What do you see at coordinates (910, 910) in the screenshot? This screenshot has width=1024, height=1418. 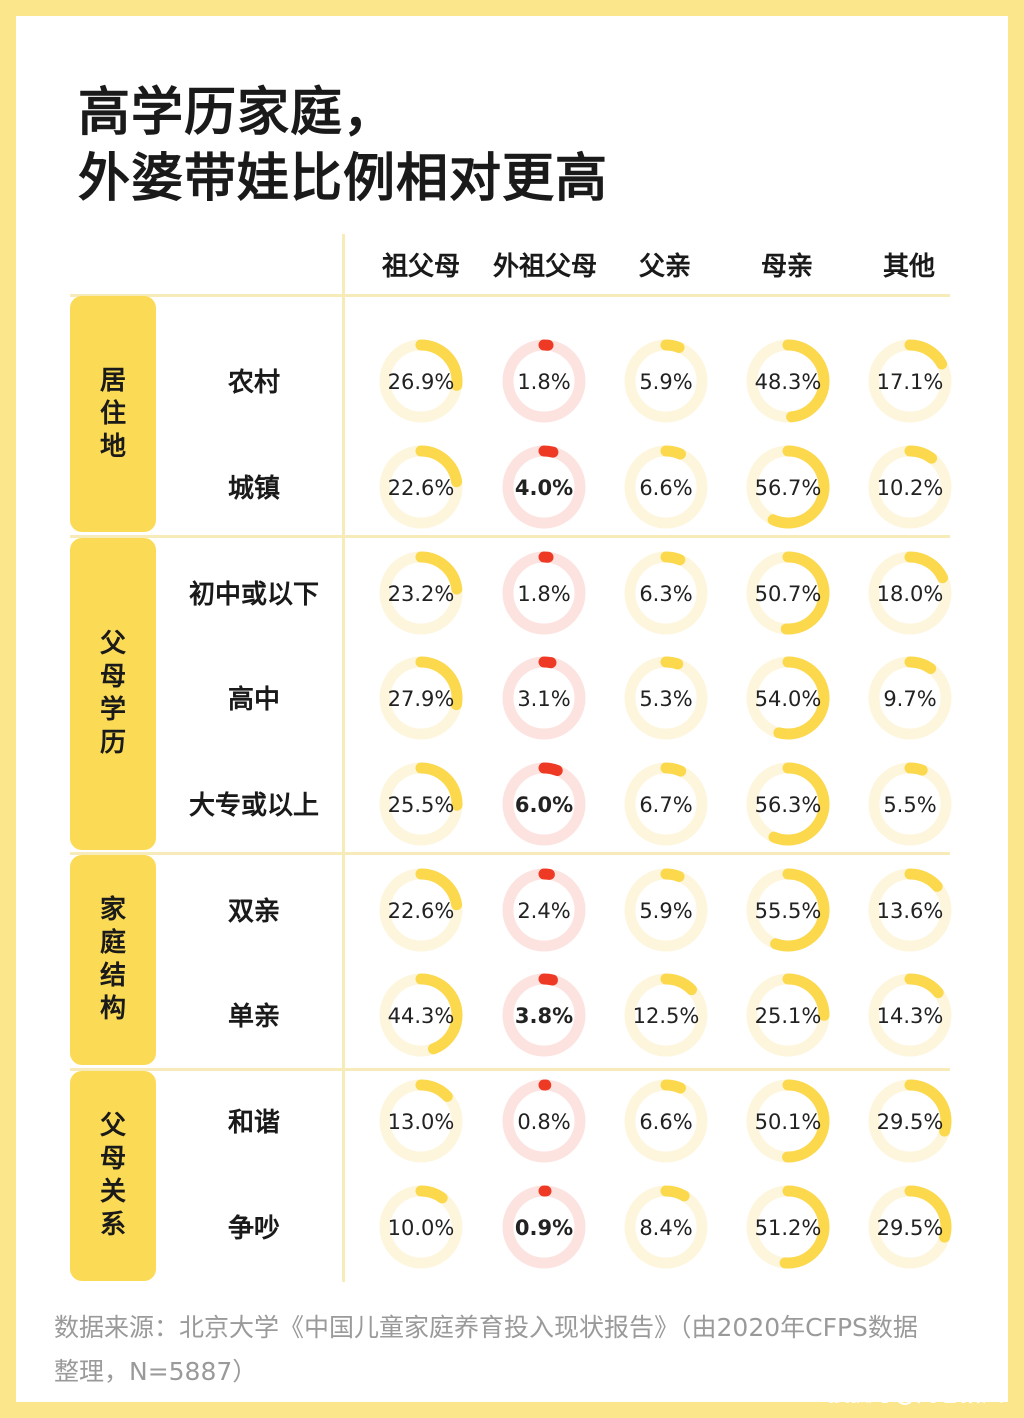 I see `donut-cell: 13.6%` at bounding box center [910, 910].